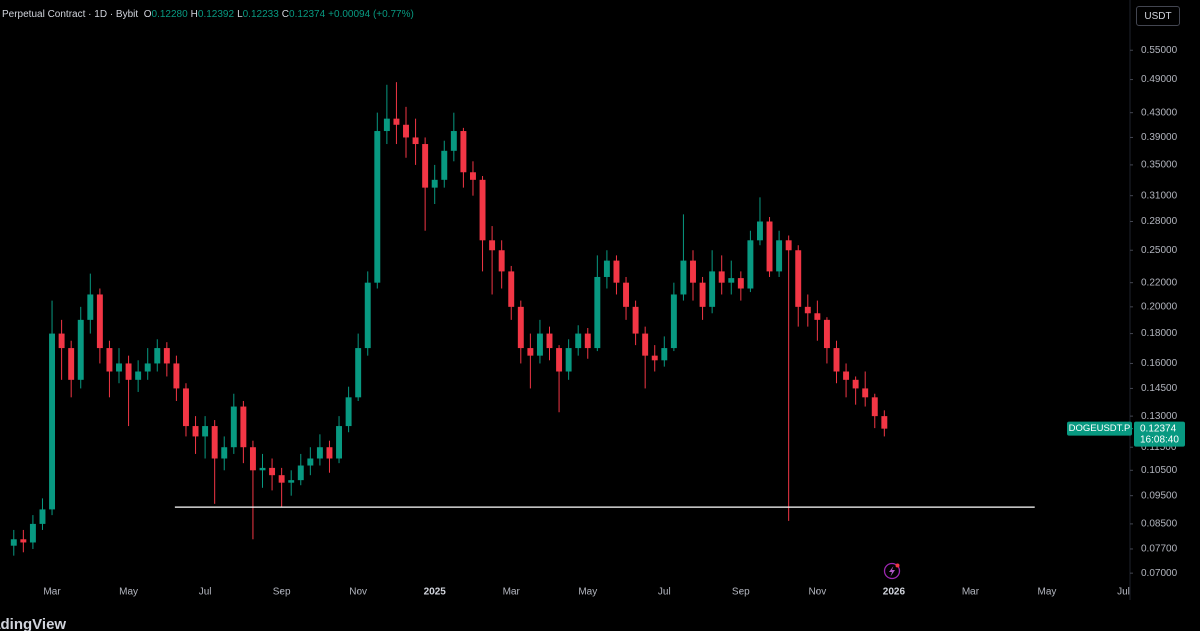 Image resolution: width=1200 pixels, height=631 pixels. Describe the element at coordinates (358, 592) in the screenshot. I see `x-tick-label: Nov` at that location.